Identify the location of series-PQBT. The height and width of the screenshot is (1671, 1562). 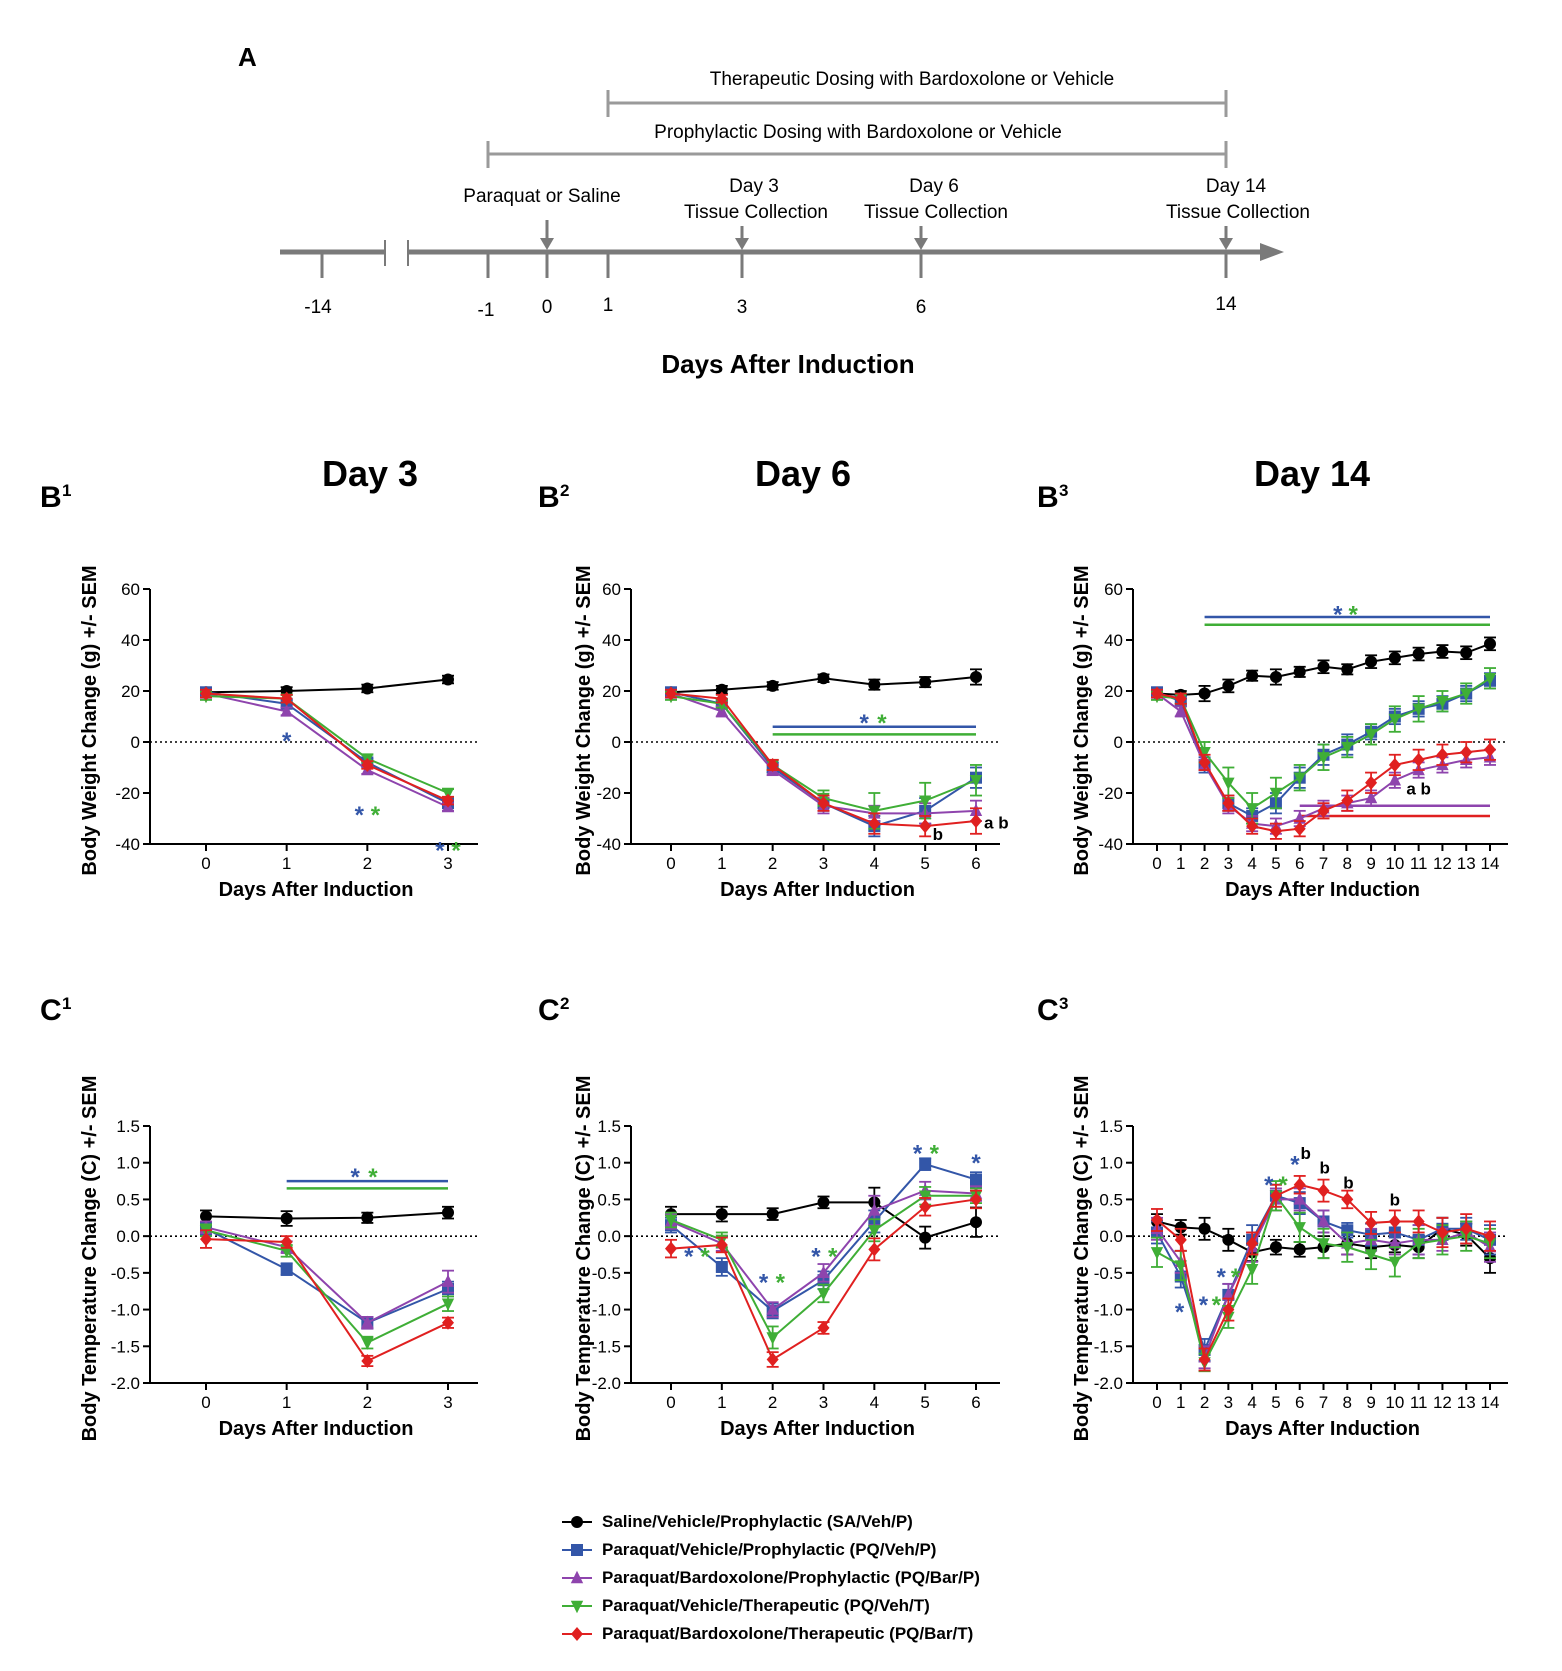
(823, 762).